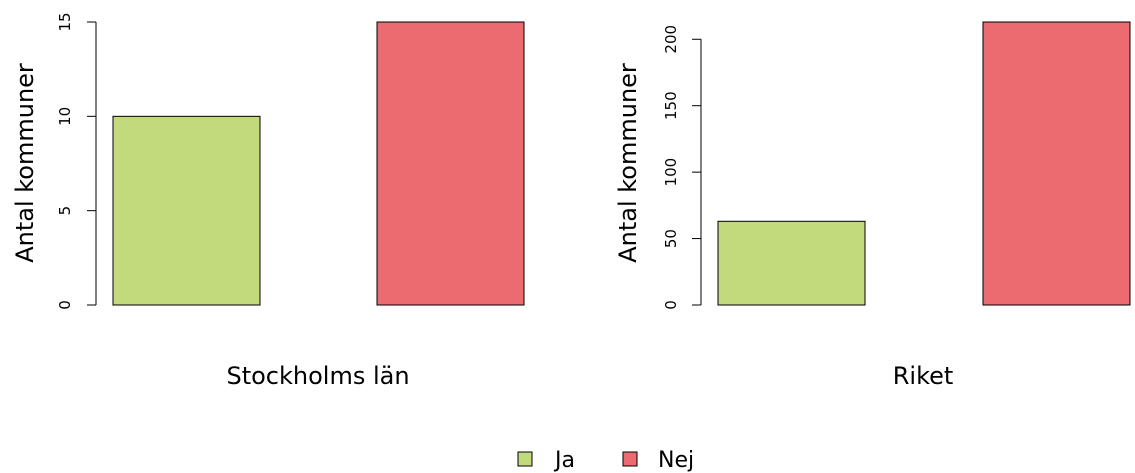  What do you see at coordinates (186, 210) in the screenshot?
I see `bar-stockholm-ja` at bounding box center [186, 210].